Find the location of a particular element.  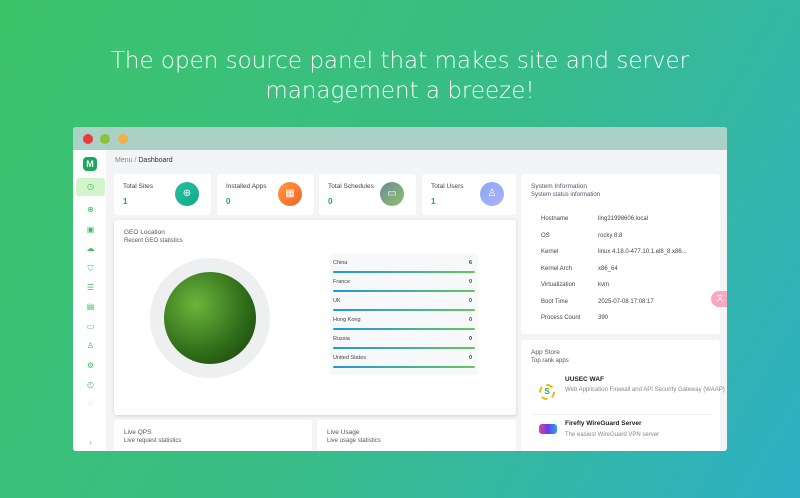

logo: M is located at coordinates (90, 164).